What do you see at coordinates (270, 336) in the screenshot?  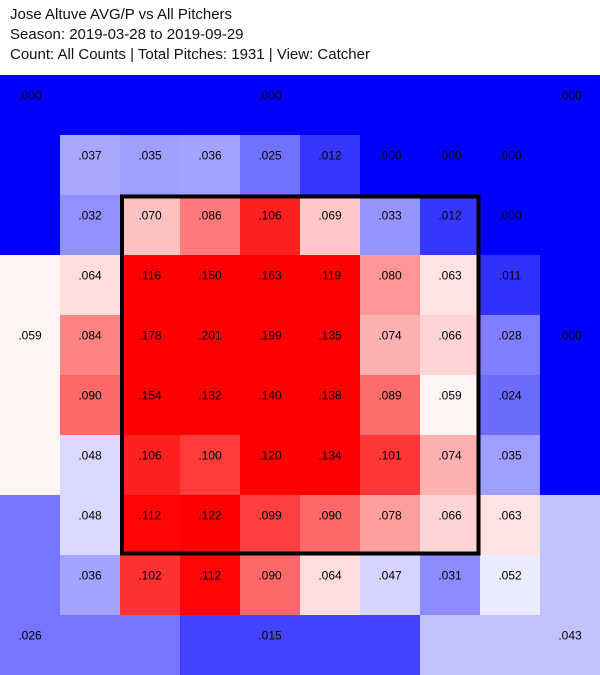 I see `svg-text: .199` at bounding box center [270, 336].